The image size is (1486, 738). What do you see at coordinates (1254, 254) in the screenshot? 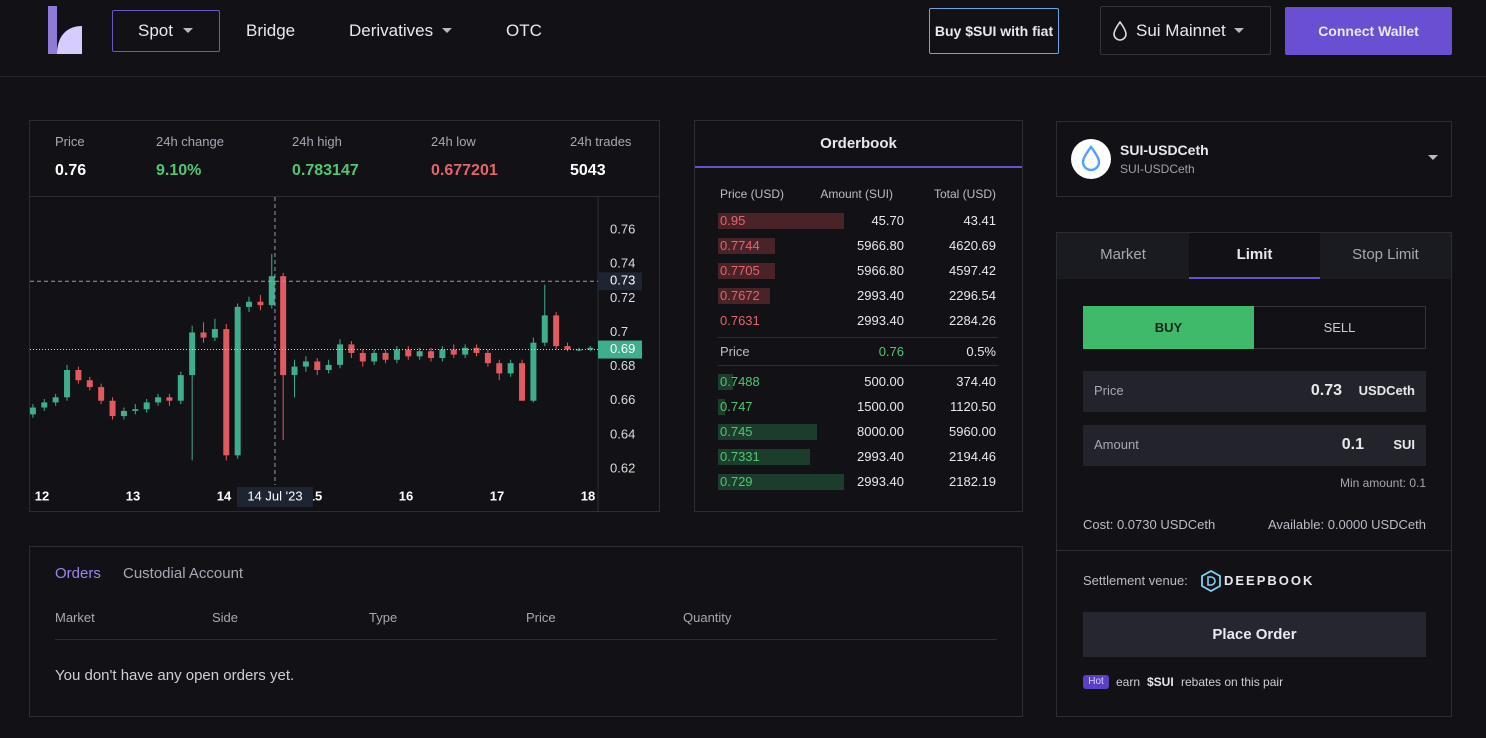
I see `tab: Limit` at bounding box center [1254, 254].